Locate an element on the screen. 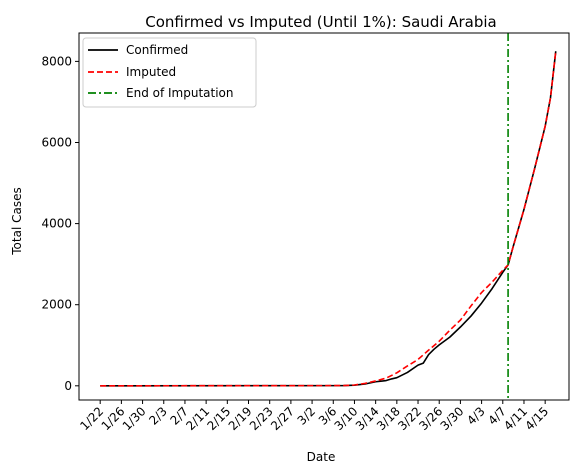  x-tick-label: 1/30 is located at coordinates (134, 418).